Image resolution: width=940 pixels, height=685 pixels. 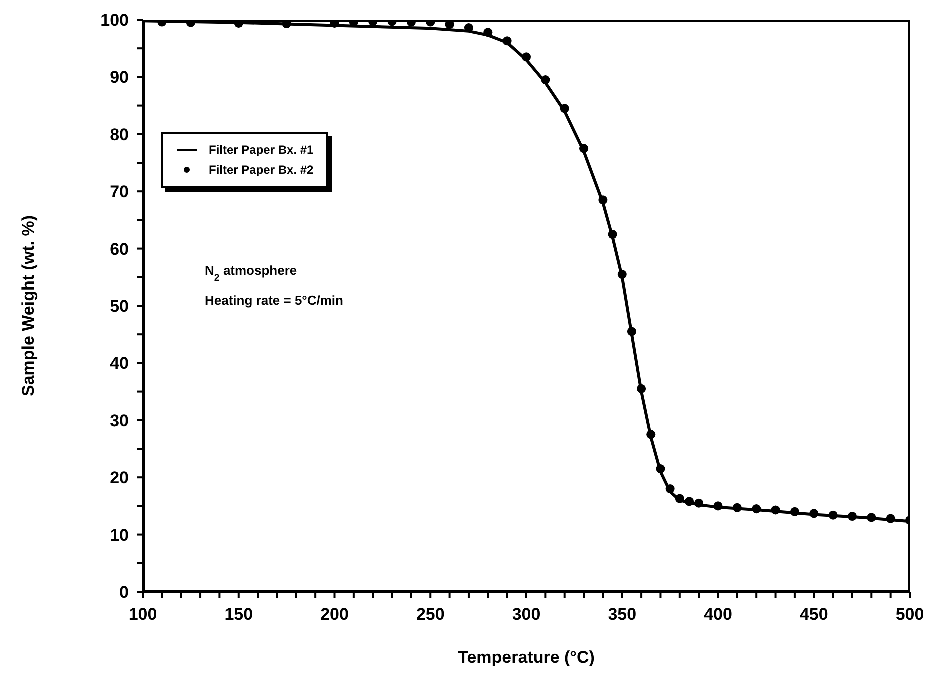 What do you see at coordinates (119, 192) in the screenshot?
I see `y-tick-label: 70` at bounding box center [119, 192].